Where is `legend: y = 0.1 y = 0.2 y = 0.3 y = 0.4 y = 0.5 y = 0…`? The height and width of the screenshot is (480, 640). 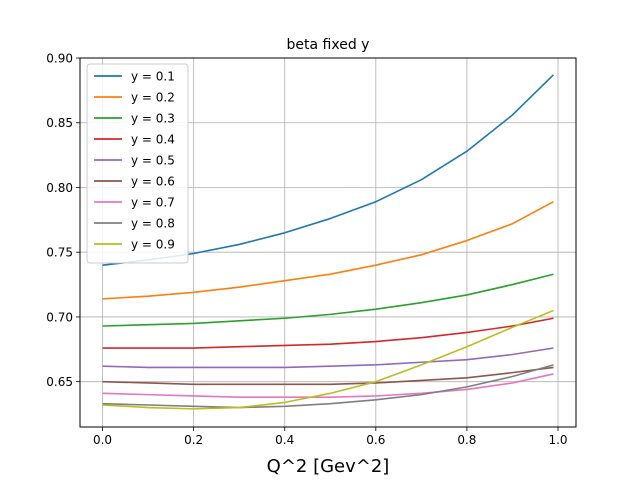 legend: y = 0.1 y = 0.2 y = 0.3 y = 0.4 y = 0.5 y = 0… is located at coordinates (137, 163).